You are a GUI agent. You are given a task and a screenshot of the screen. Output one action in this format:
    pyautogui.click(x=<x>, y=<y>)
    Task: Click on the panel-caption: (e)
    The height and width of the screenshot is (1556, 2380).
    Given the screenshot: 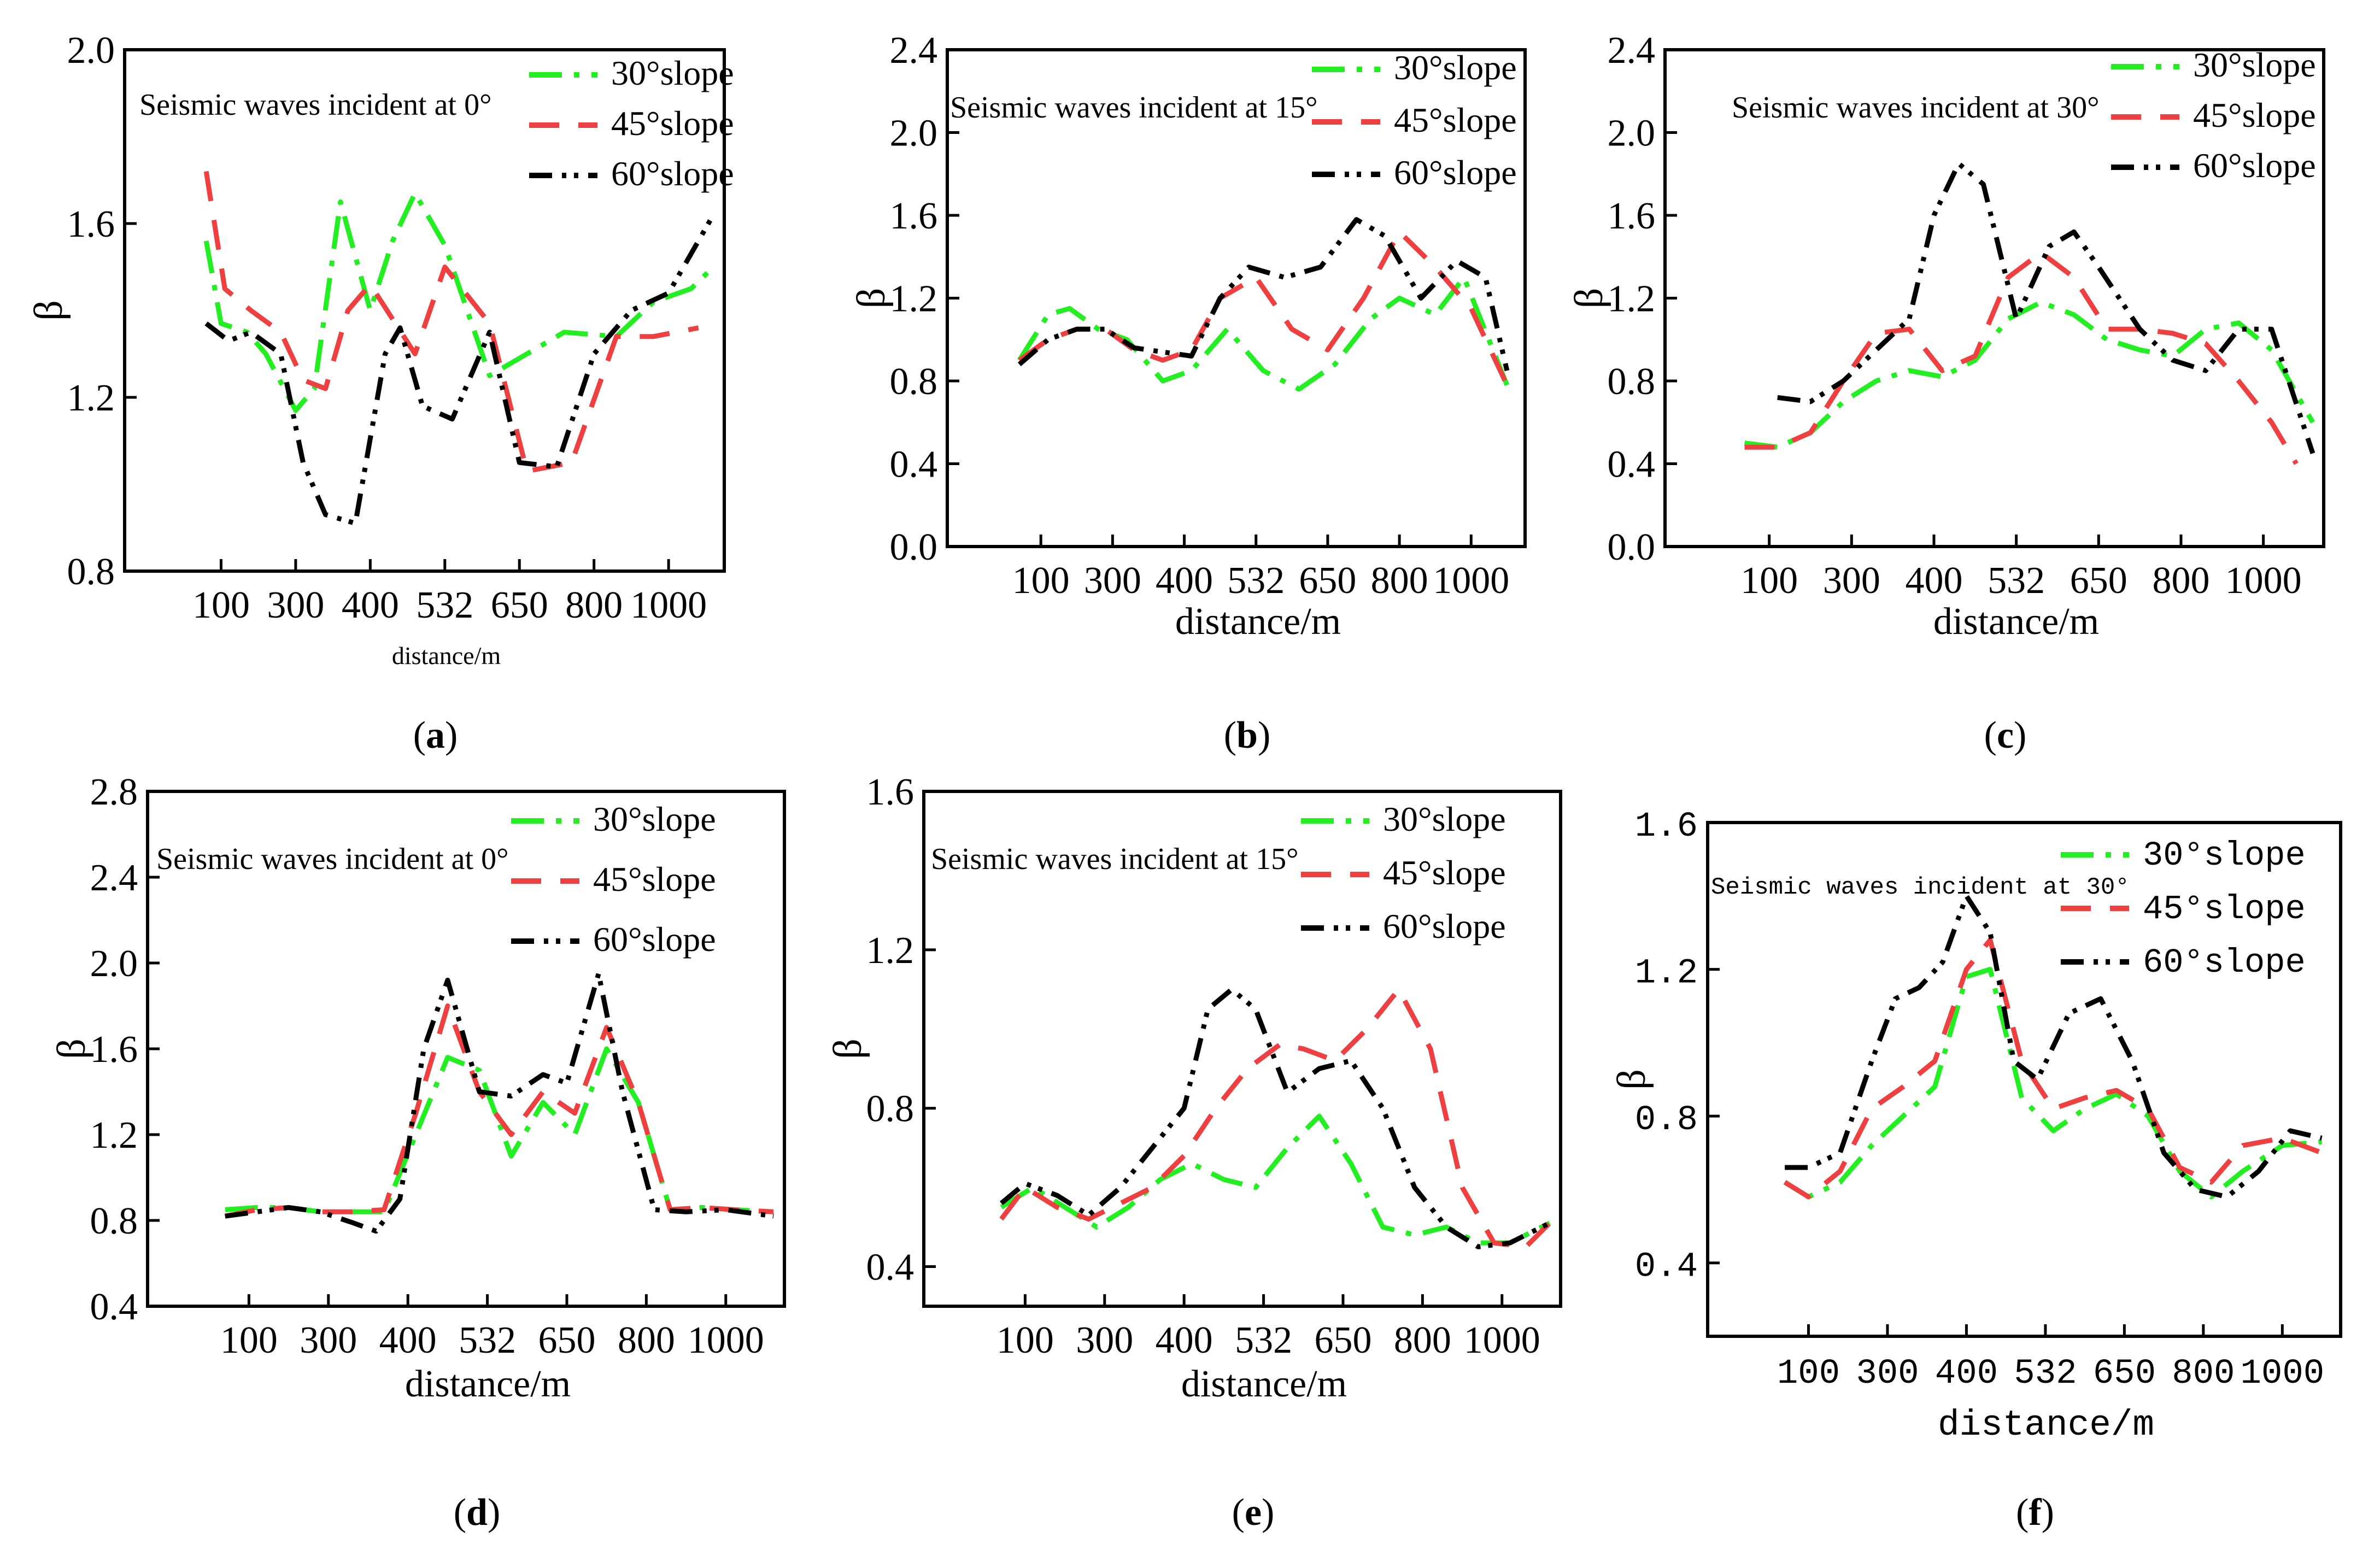 What is the action you would take?
    pyautogui.click(x=1253, y=1513)
    